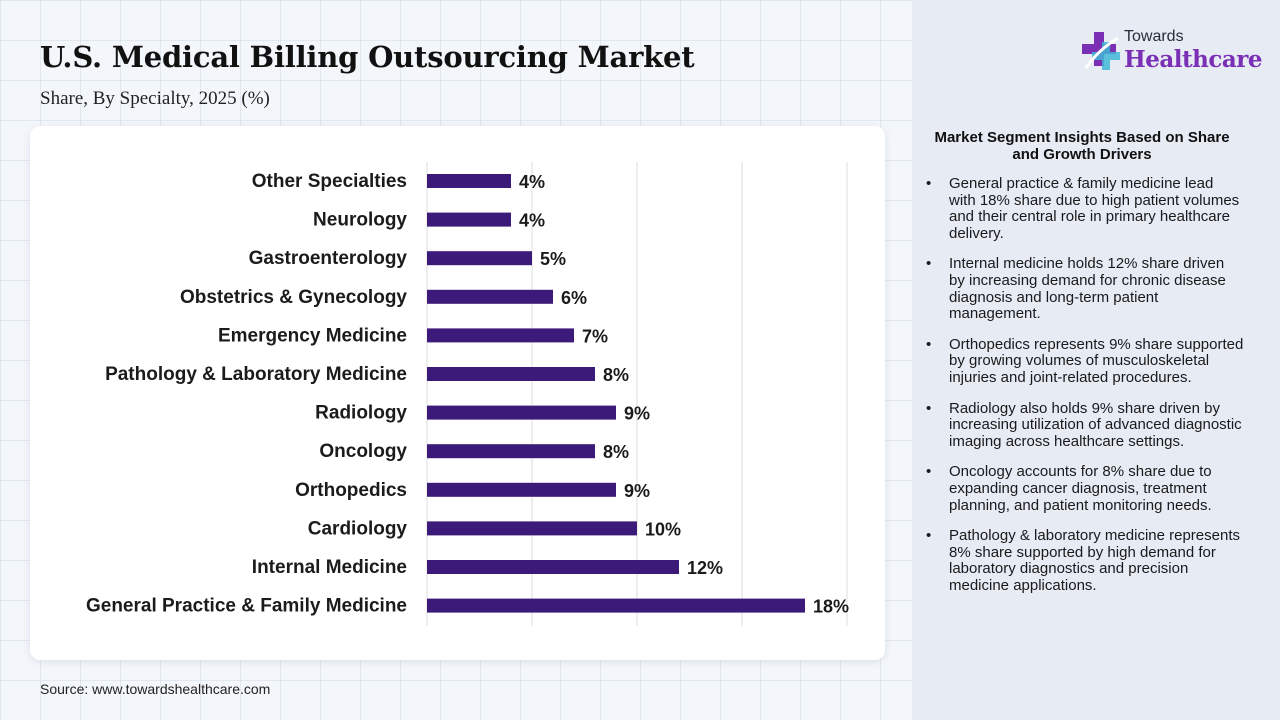 This screenshot has width=1280, height=720. Describe the element at coordinates (329, 181) in the screenshot. I see `category-label: Other Specialties` at that location.